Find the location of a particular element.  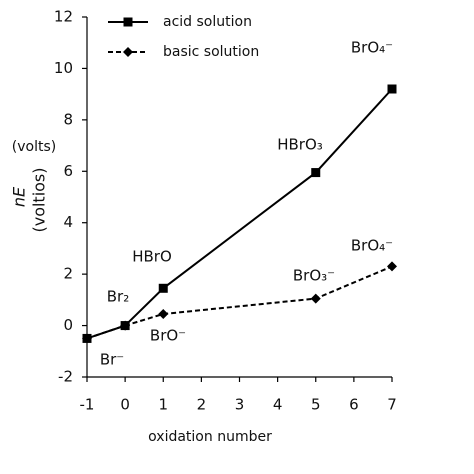

x-tick-label: 1 is located at coordinates (163, 405).